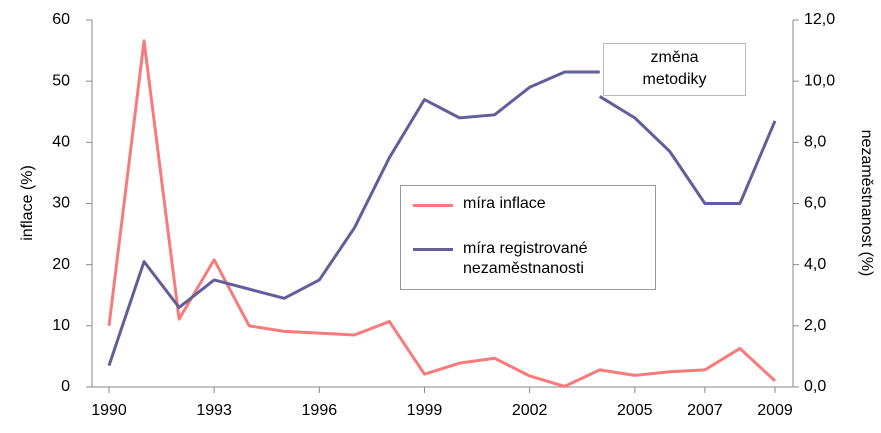 The width and height of the screenshot is (881, 433). What do you see at coordinates (425, 410) in the screenshot?
I see `x-tick-label: 1999` at bounding box center [425, 410].